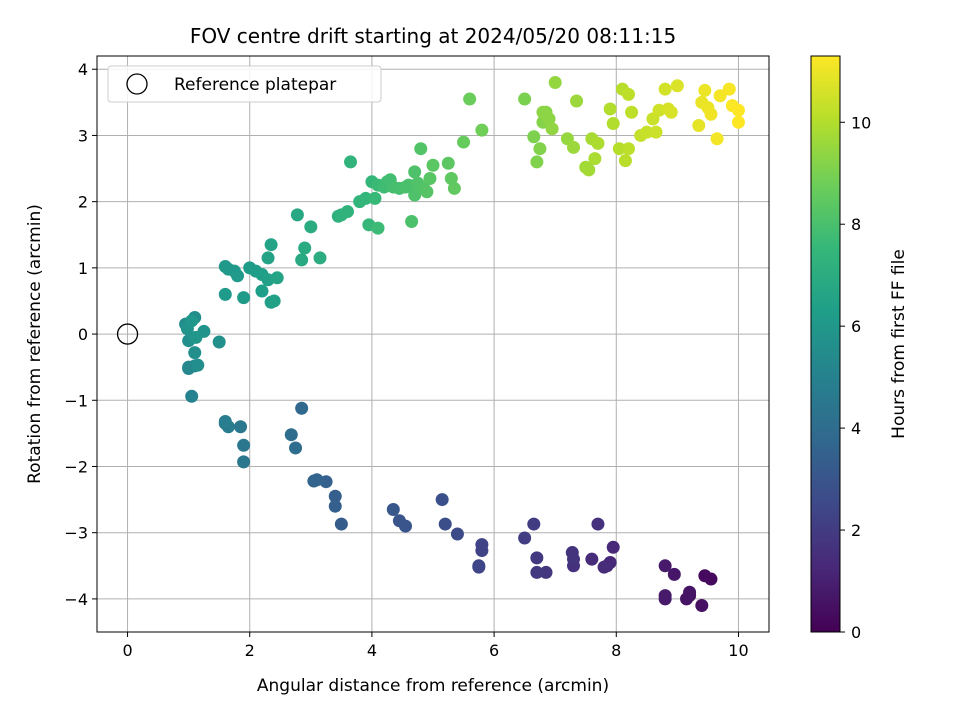 The width and height of the screenshot is (960, 720). Describe the element at coordinates (856, 326) in the screenshot. I see `colorbar-tick-label: 6` at that location.